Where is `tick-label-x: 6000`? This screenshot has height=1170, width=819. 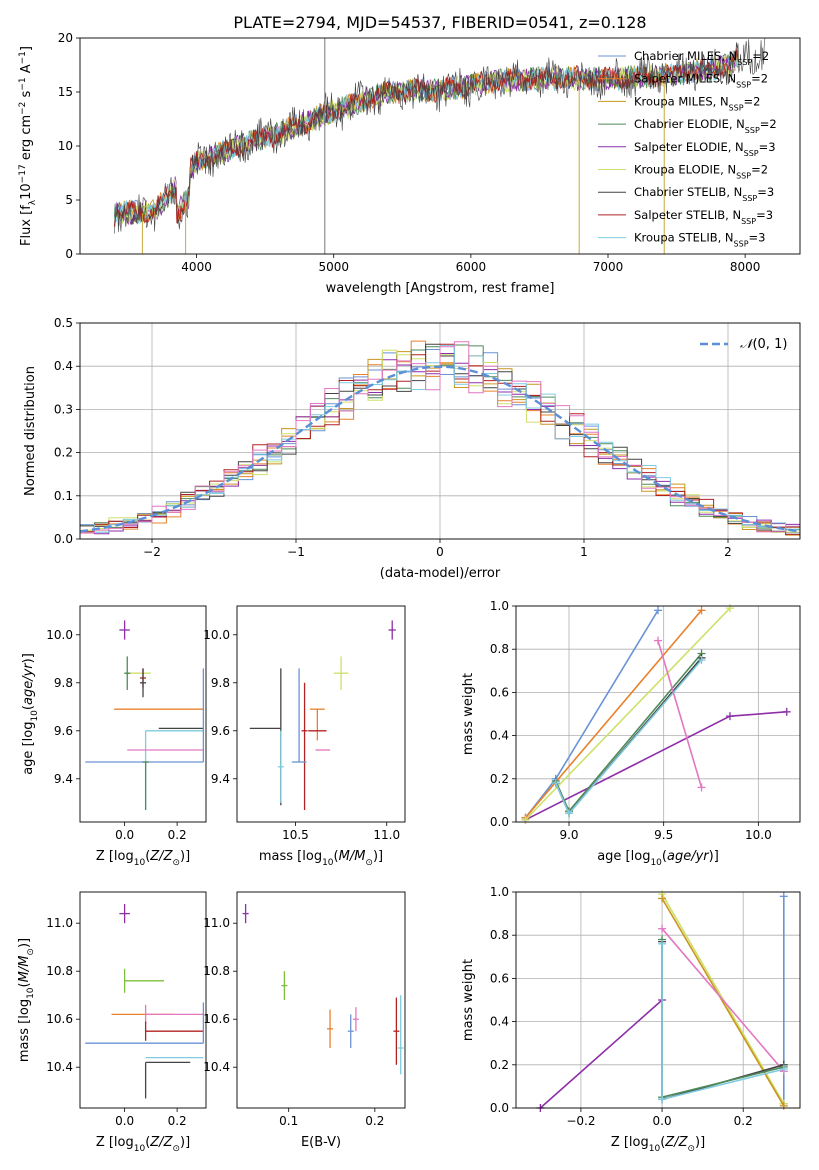
tick-label-x: 6000 is located at coordinates (471, 267).